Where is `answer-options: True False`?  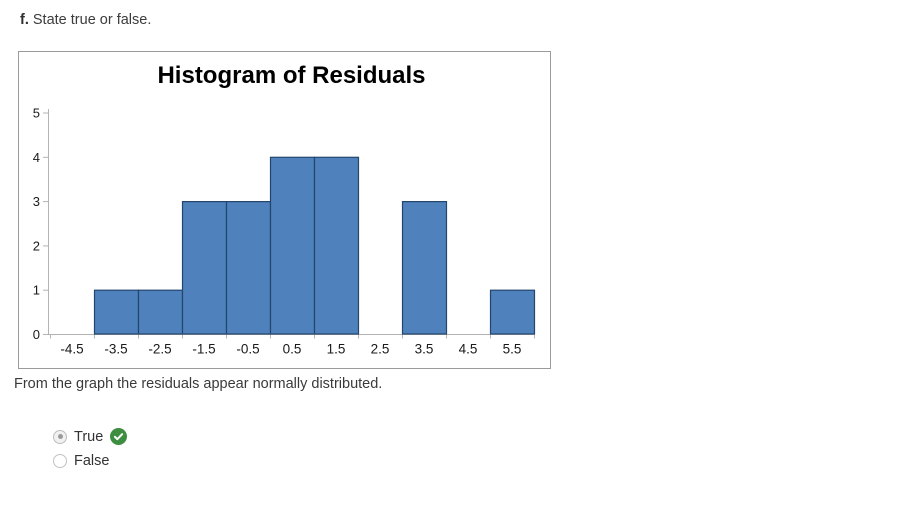
answer-options: True False is located at coordinates (90, 448).